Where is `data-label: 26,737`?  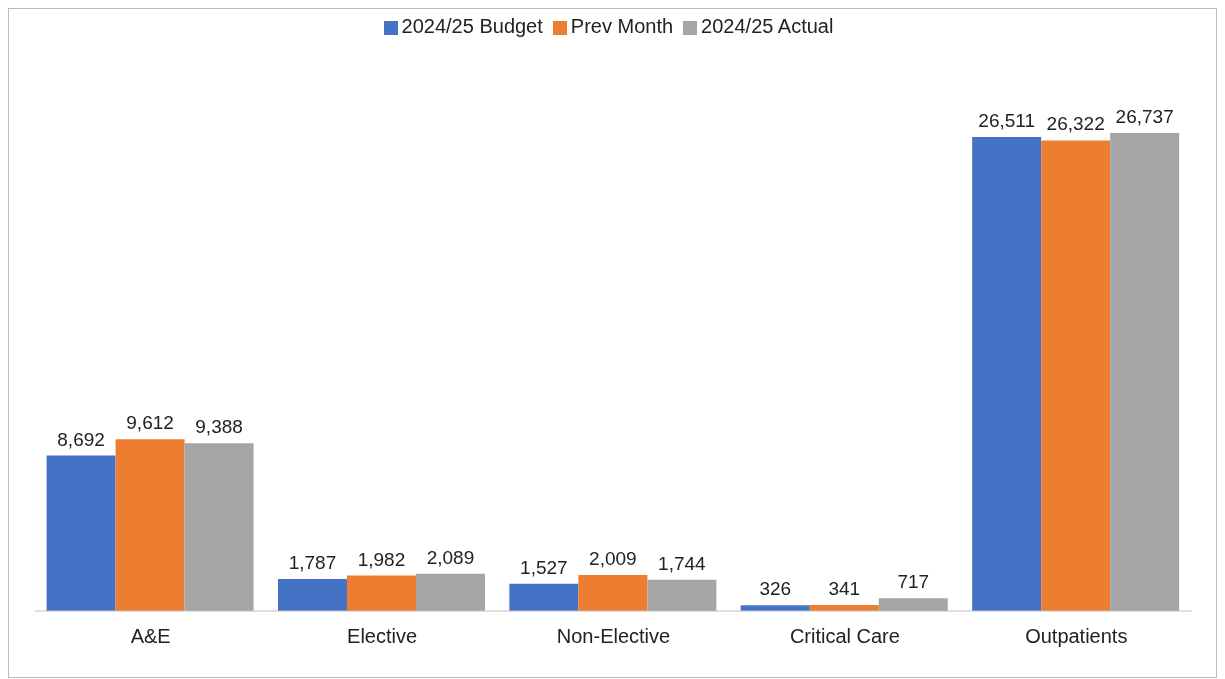
data-label: 26,737 is located at coordinates (1144, 116).